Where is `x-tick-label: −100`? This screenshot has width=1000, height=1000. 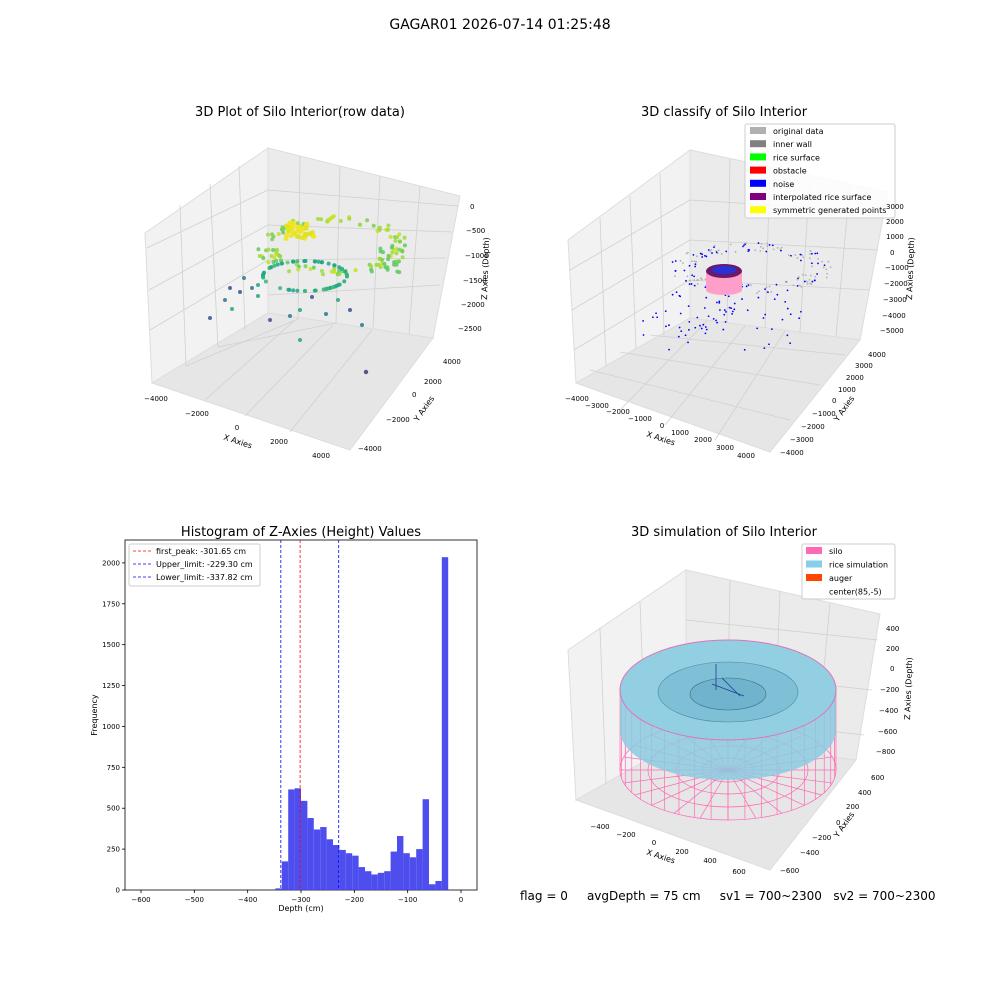
x-tick-label: −100 is located at coordinates (407, 900).